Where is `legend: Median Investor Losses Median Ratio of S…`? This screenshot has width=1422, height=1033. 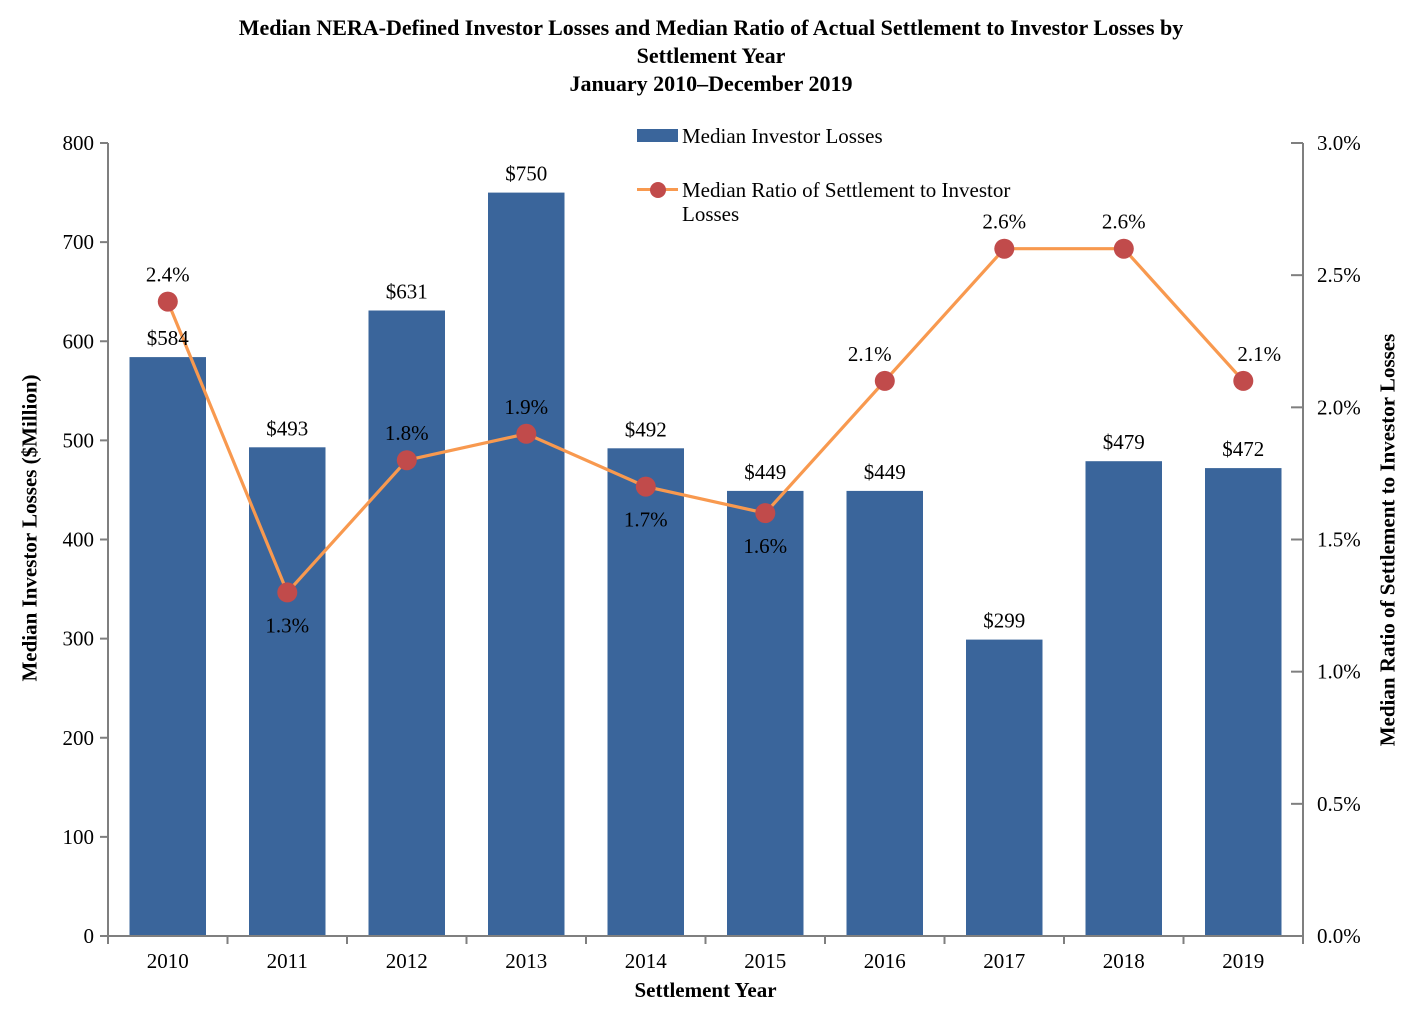
legend: Median Investor Losses Median Ratio of S… is located at coordinates (833, 175).